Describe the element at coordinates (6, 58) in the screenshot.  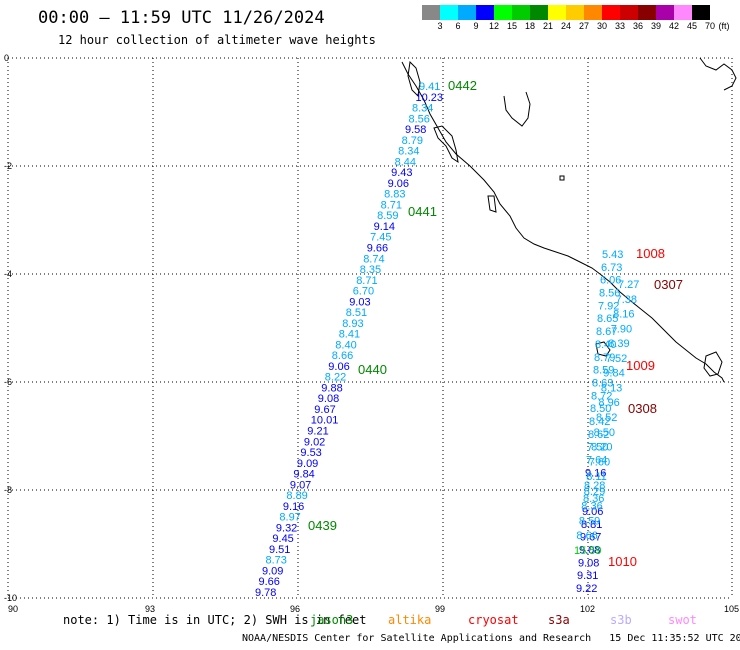
I see `lat-tick-label: 0` at that location.